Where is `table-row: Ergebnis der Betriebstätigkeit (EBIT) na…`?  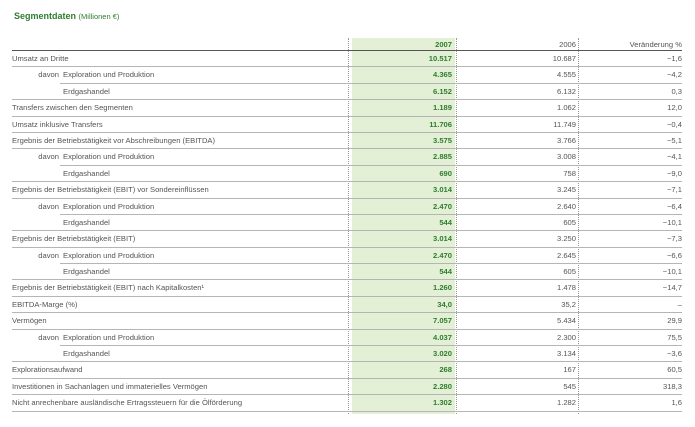
table-row: Ergebnis der Betriebstätigkeit (EBIT) na… is located at coordinates (347, 288).